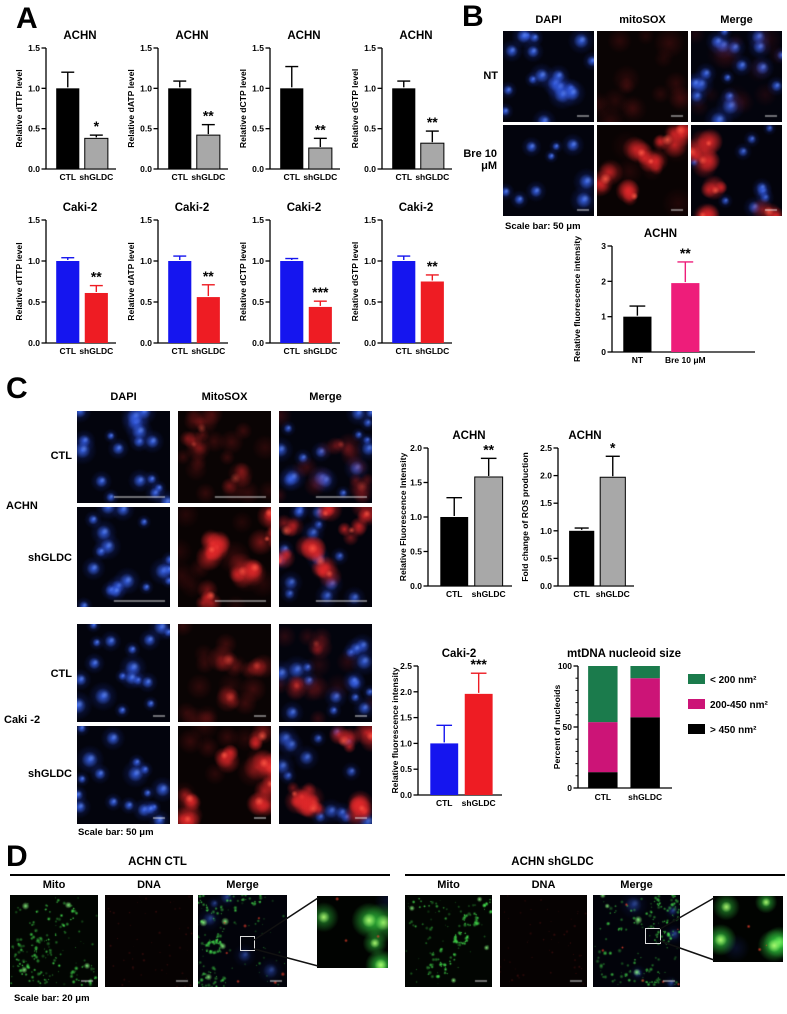  What do you see at coordinates (403, 517) in the screenshot?
I see `svg-text:Relative Fluorescence Intensit: Relative Fluorescence Intensity` at bounding box center [403, 517].